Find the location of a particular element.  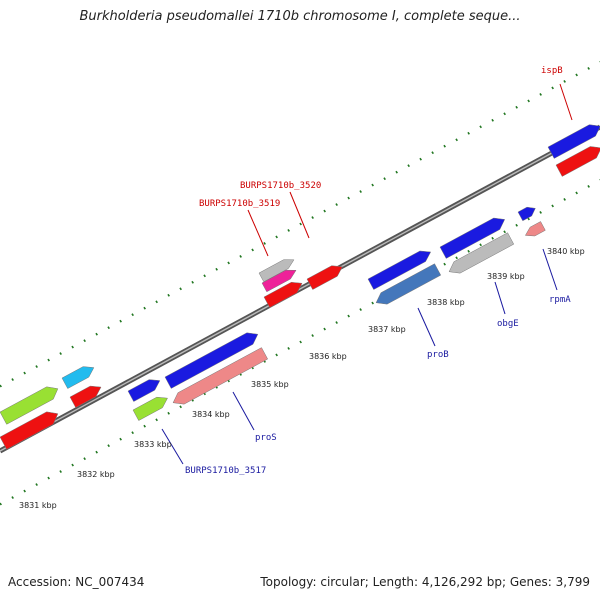

gene-label: BURPS1710b_3520 is located at coordinates (280, 186).